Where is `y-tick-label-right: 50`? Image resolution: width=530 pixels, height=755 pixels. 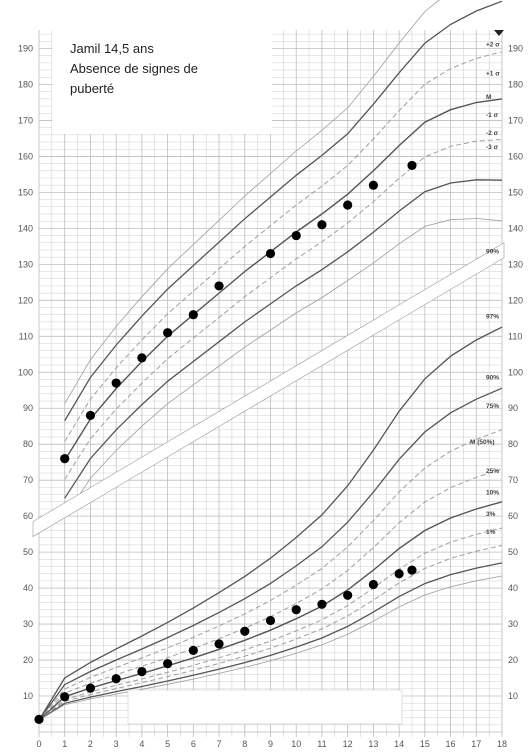
y-tick-label-right: 50 is located at coordinates (513, 552).